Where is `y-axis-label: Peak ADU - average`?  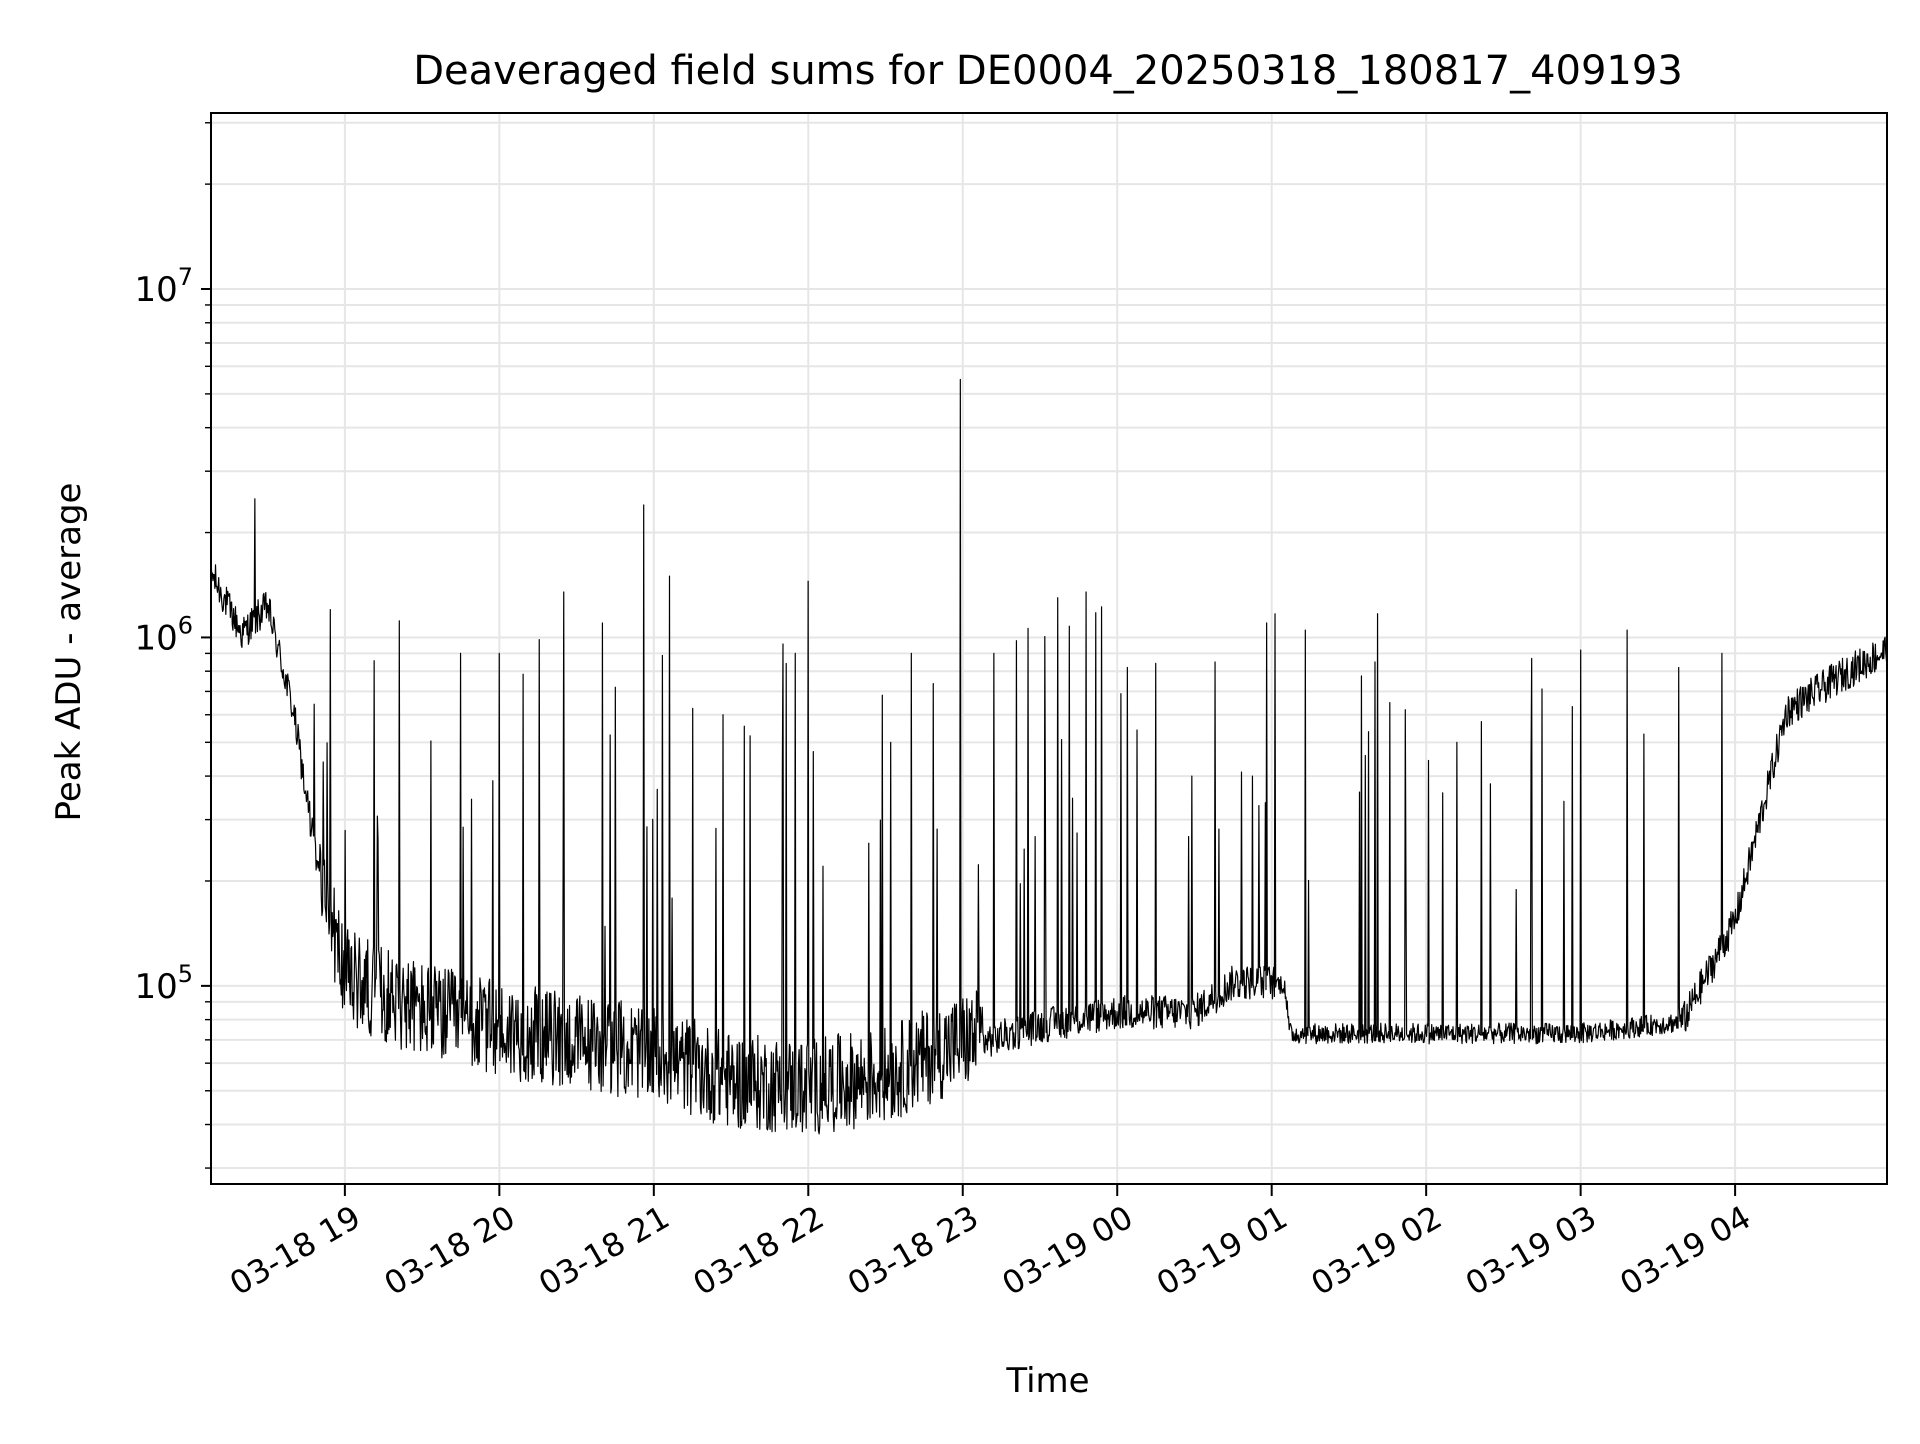
y-axis-label: Peak ADU - average is located at coordinates (69, 652).